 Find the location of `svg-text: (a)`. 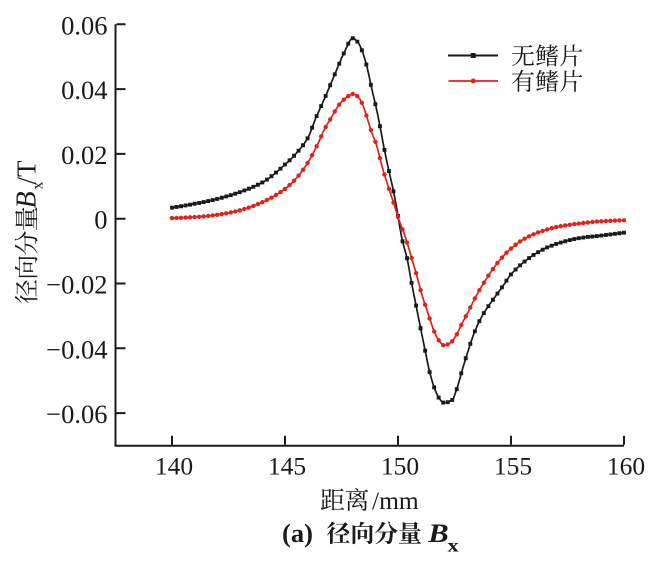

svg-text: (a) is located at coordinates (297, 533).